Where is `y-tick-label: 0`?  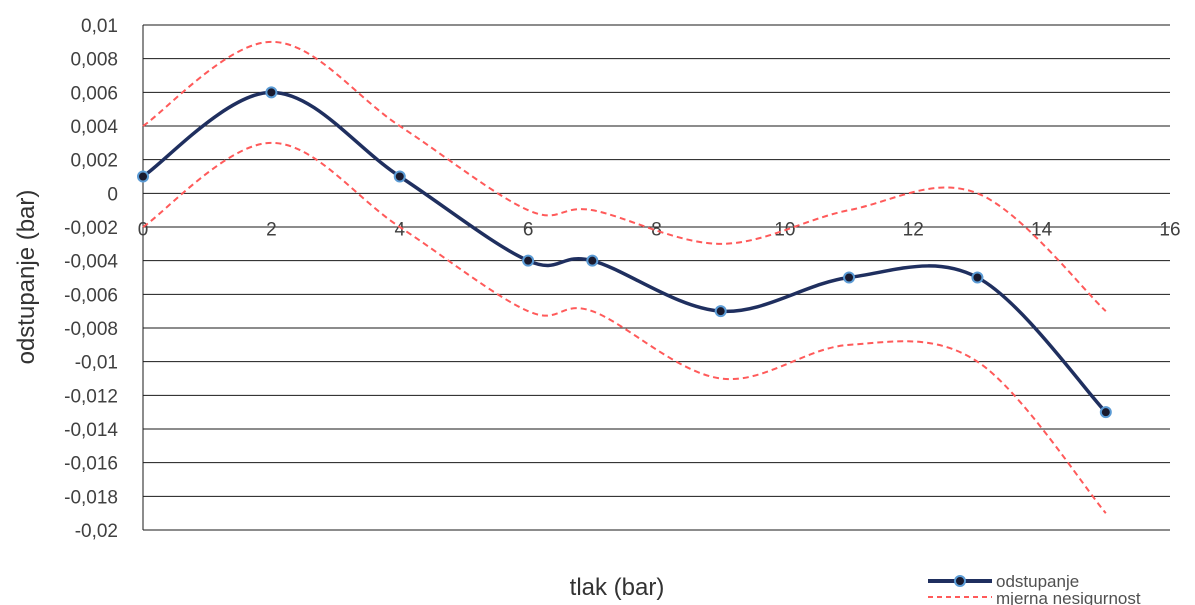
y-tick-label: 0 is located at coordinates (112, 194).